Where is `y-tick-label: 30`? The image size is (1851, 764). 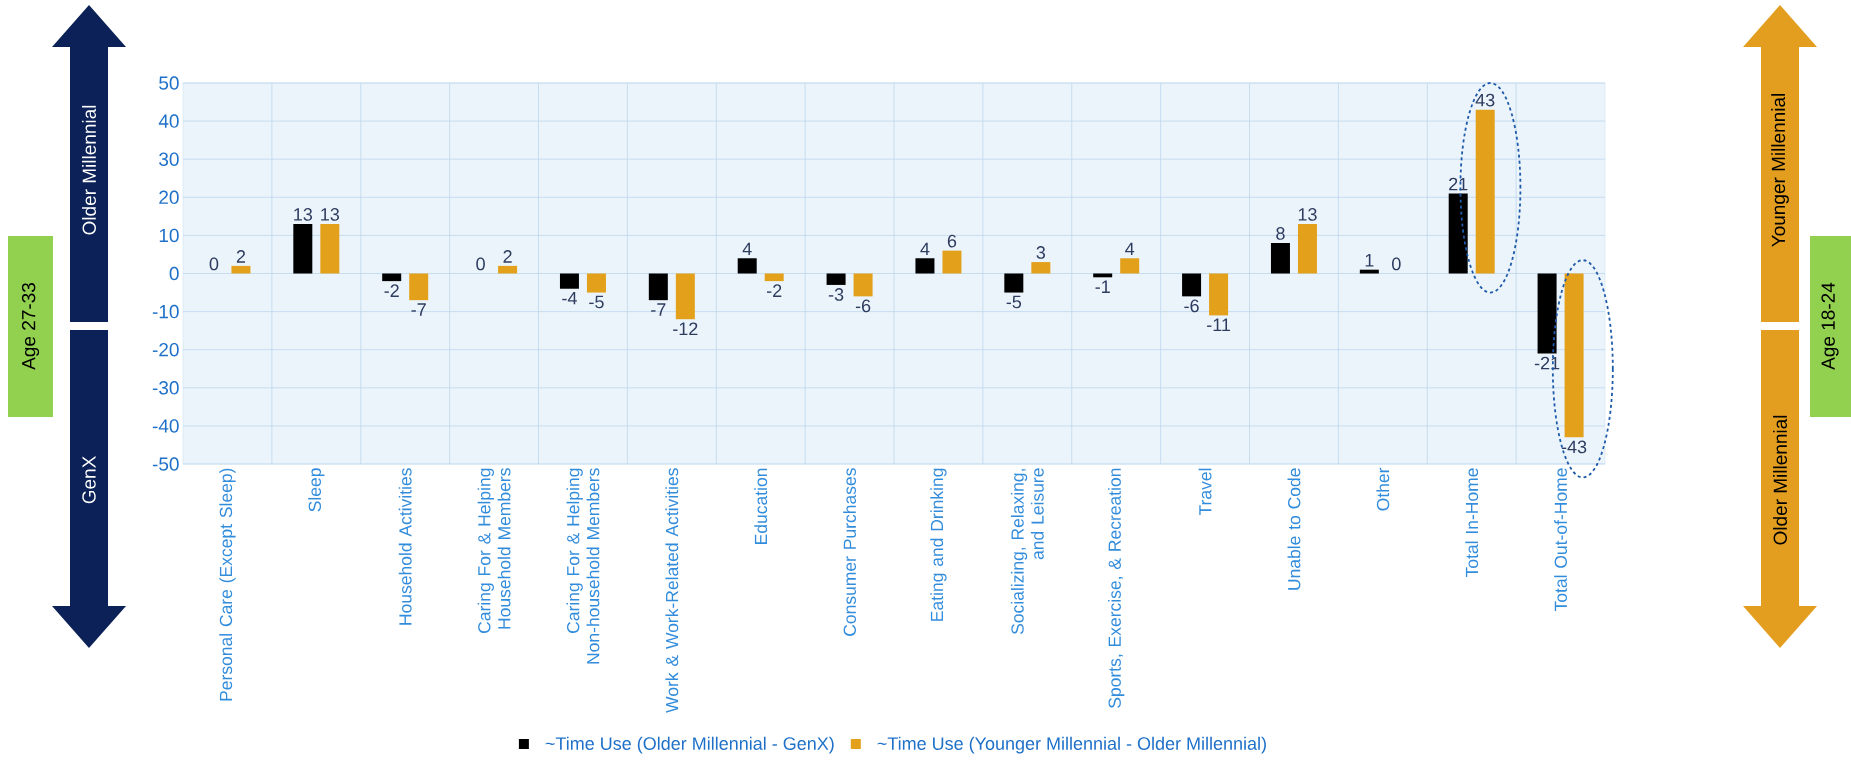
y-tick-label: 30 is located at coordinates (169, 159).